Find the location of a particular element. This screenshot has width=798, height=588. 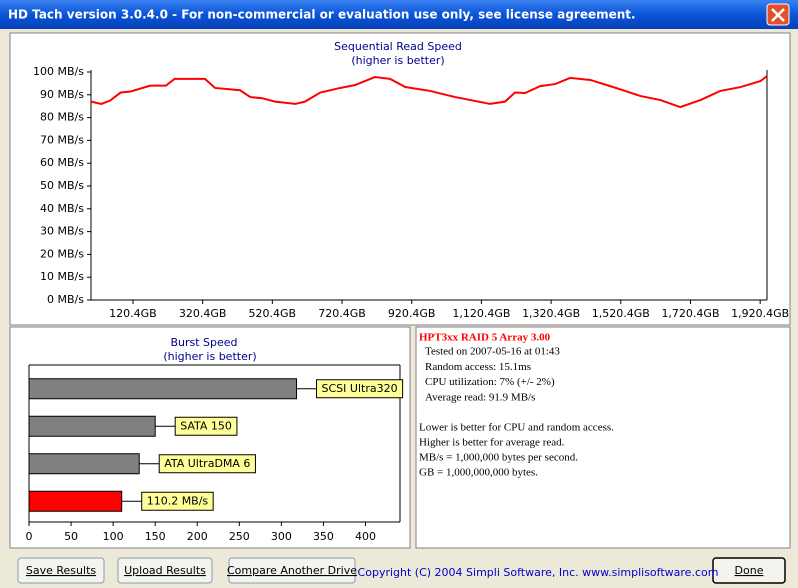

y-tick-label: 70 MB/s is located at coordinates (62, 139).